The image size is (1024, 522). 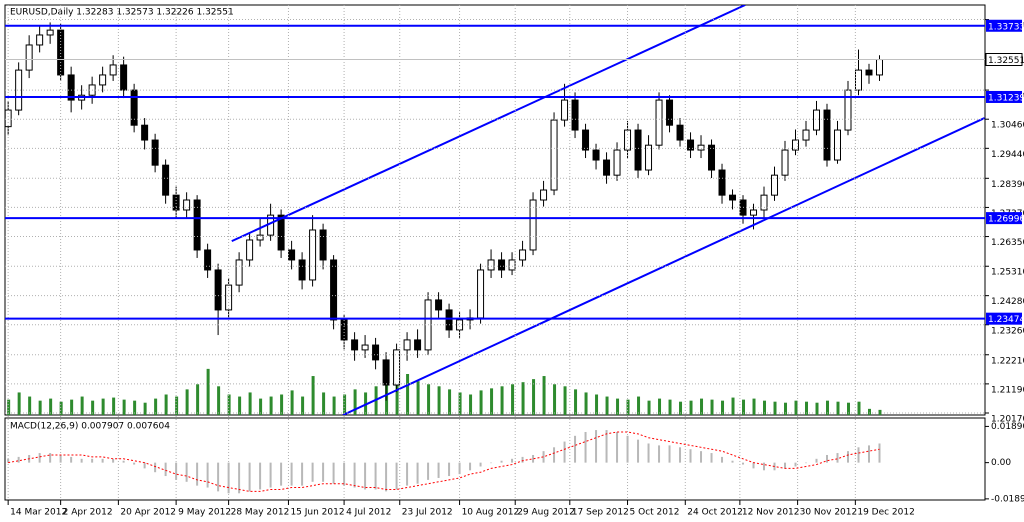 What do you see at coordinates (204, 513) in the screenshot?
I see `x-tick-label: 9 May 2012` at bounding box center [204, 513].